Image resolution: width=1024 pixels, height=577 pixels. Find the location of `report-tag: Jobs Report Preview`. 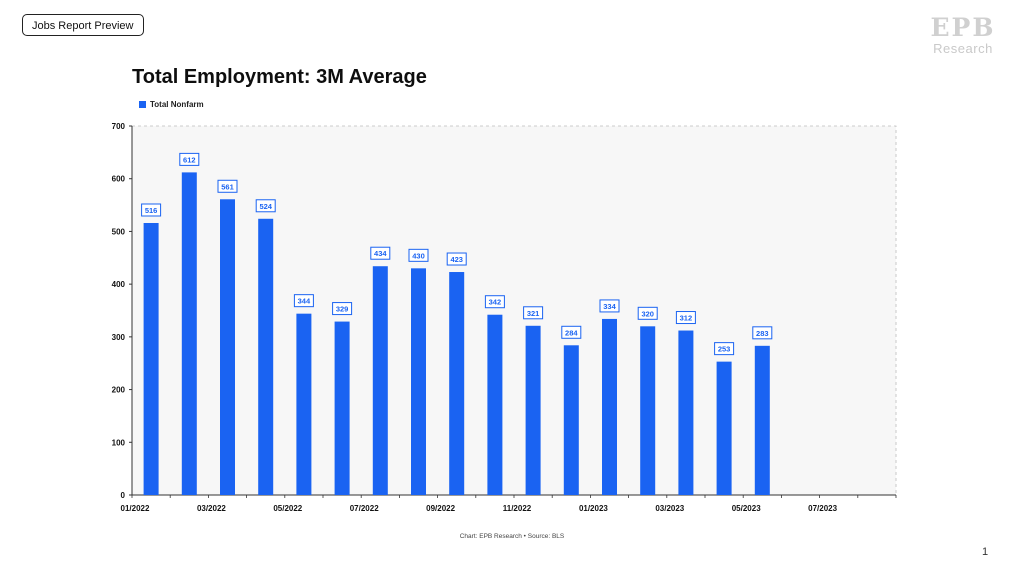

report-tag: Jobs Report Preview is located at coordinates (83, 25).